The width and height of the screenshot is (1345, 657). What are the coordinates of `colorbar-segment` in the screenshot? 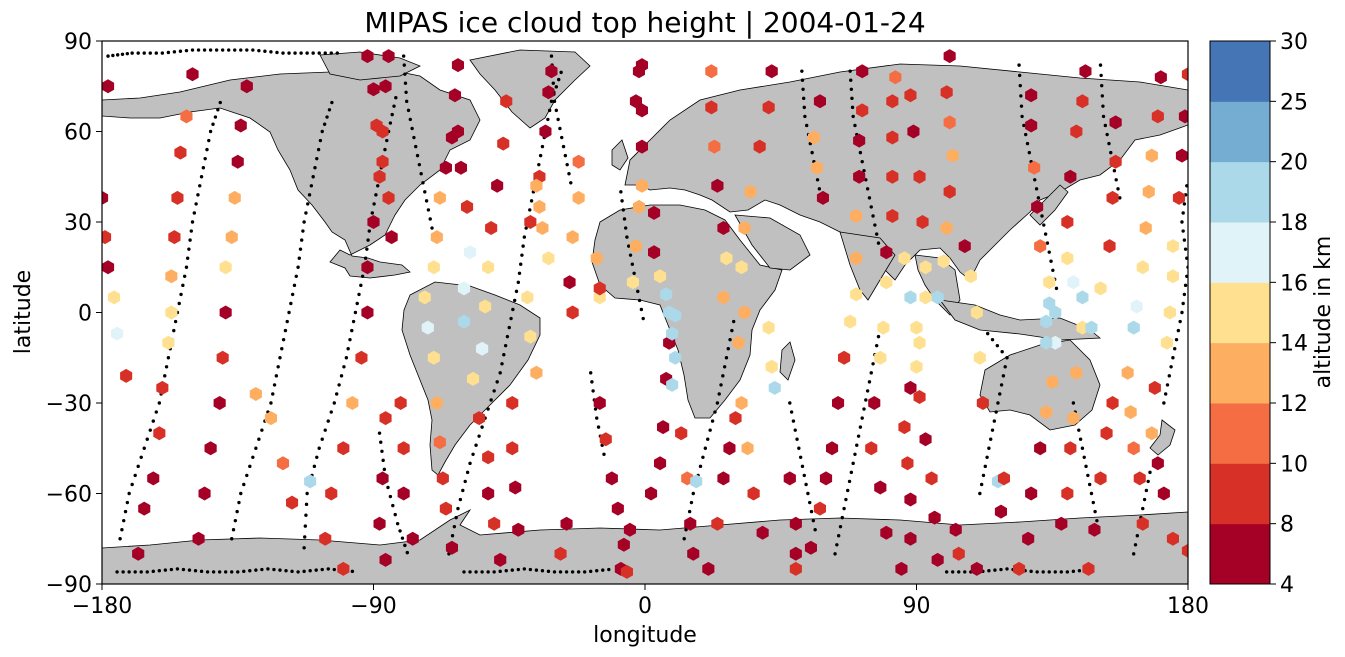 It's located at (1240, 132).